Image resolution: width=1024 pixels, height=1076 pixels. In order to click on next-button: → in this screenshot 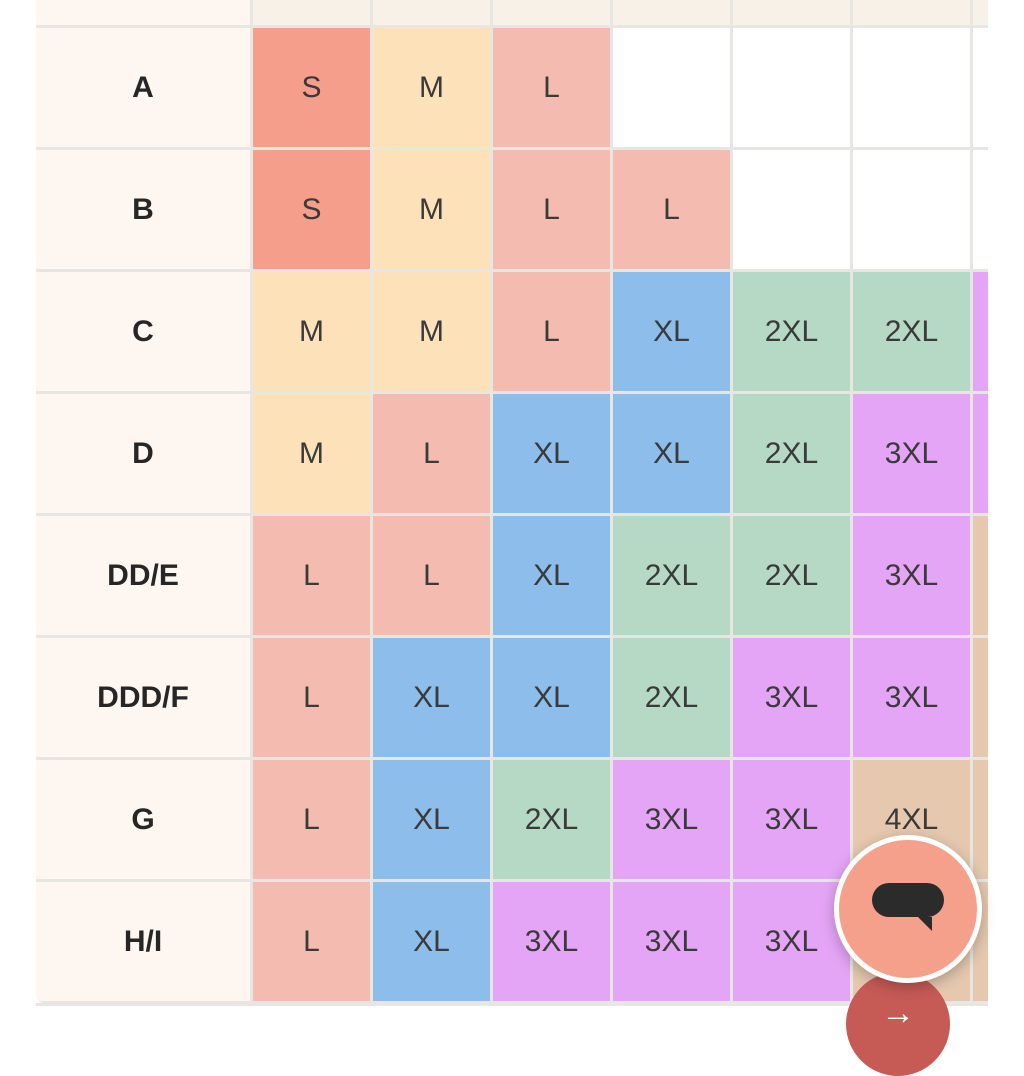, I will do `click(898, 1024)`.